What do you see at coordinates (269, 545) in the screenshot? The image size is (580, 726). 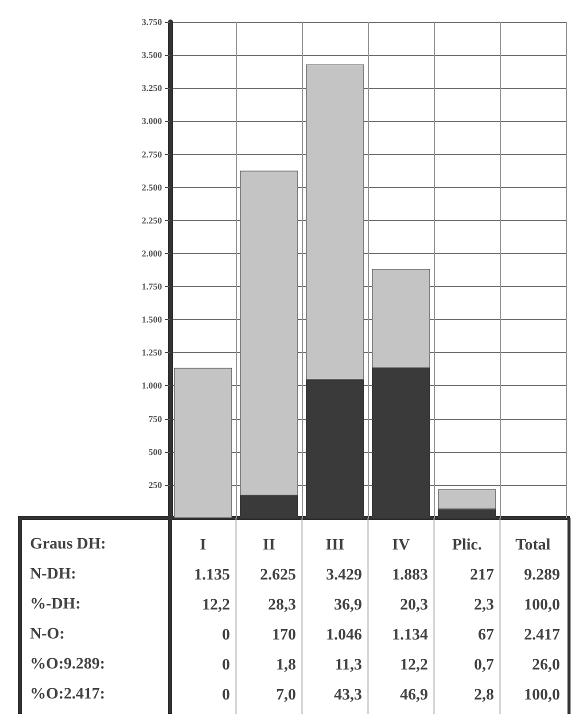 I see `x-tick-label: II` at bounding box center [269, 545].